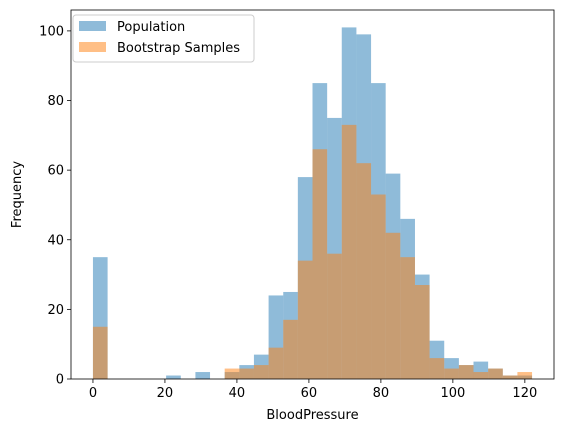  I want to click on legend-label-population: Population, so click(151, 27).